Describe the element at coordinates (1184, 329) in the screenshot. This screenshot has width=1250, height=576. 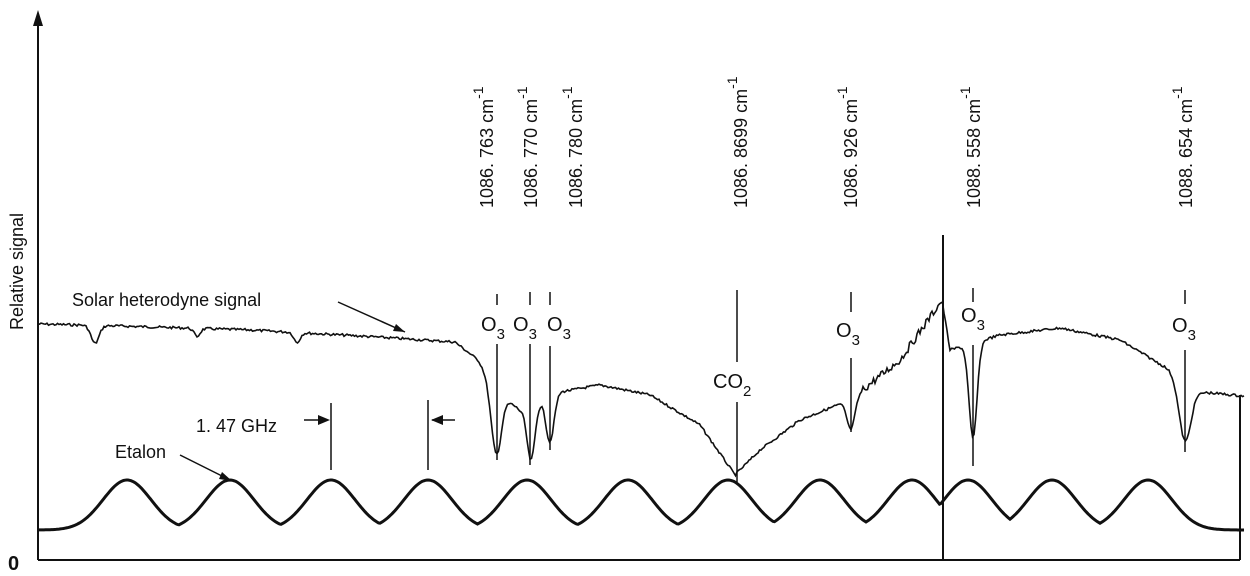
I see `line-7-species: O3` at that location.